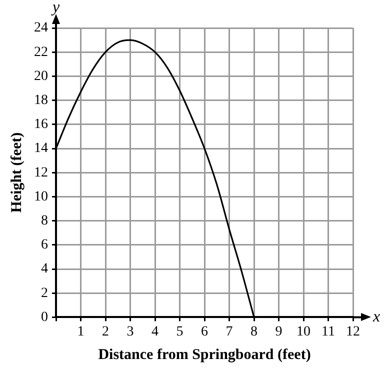  Describe the element at coordinates (41, 100) in the screenshot. I see `y-tick-label: 18` at that location.